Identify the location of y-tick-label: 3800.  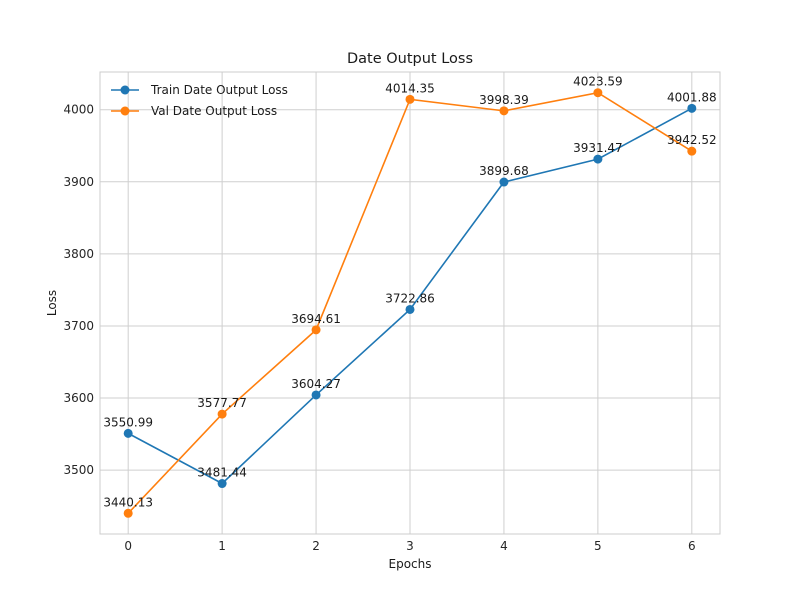
(78, 254).